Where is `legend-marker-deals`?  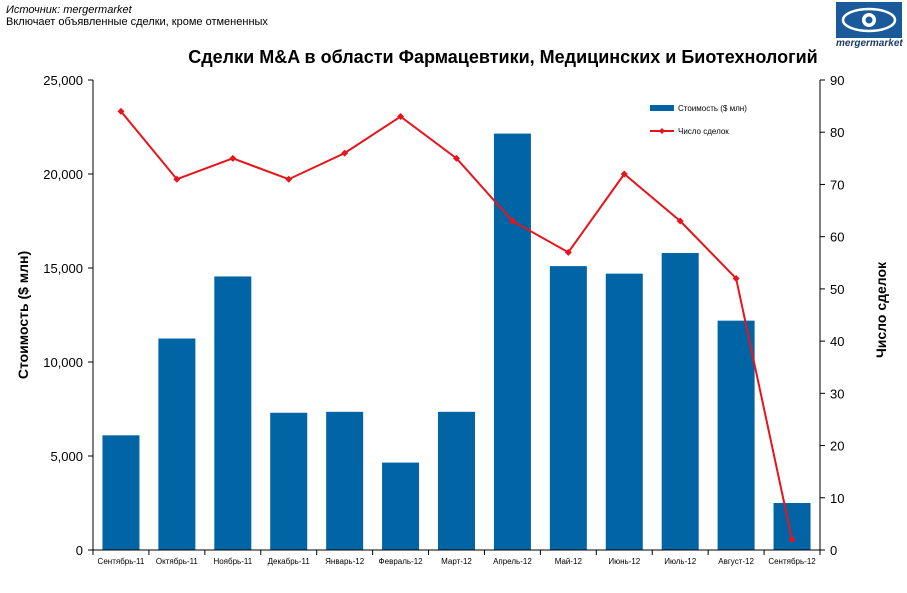 legend-marker-deals is located at coordinates (662, 131).